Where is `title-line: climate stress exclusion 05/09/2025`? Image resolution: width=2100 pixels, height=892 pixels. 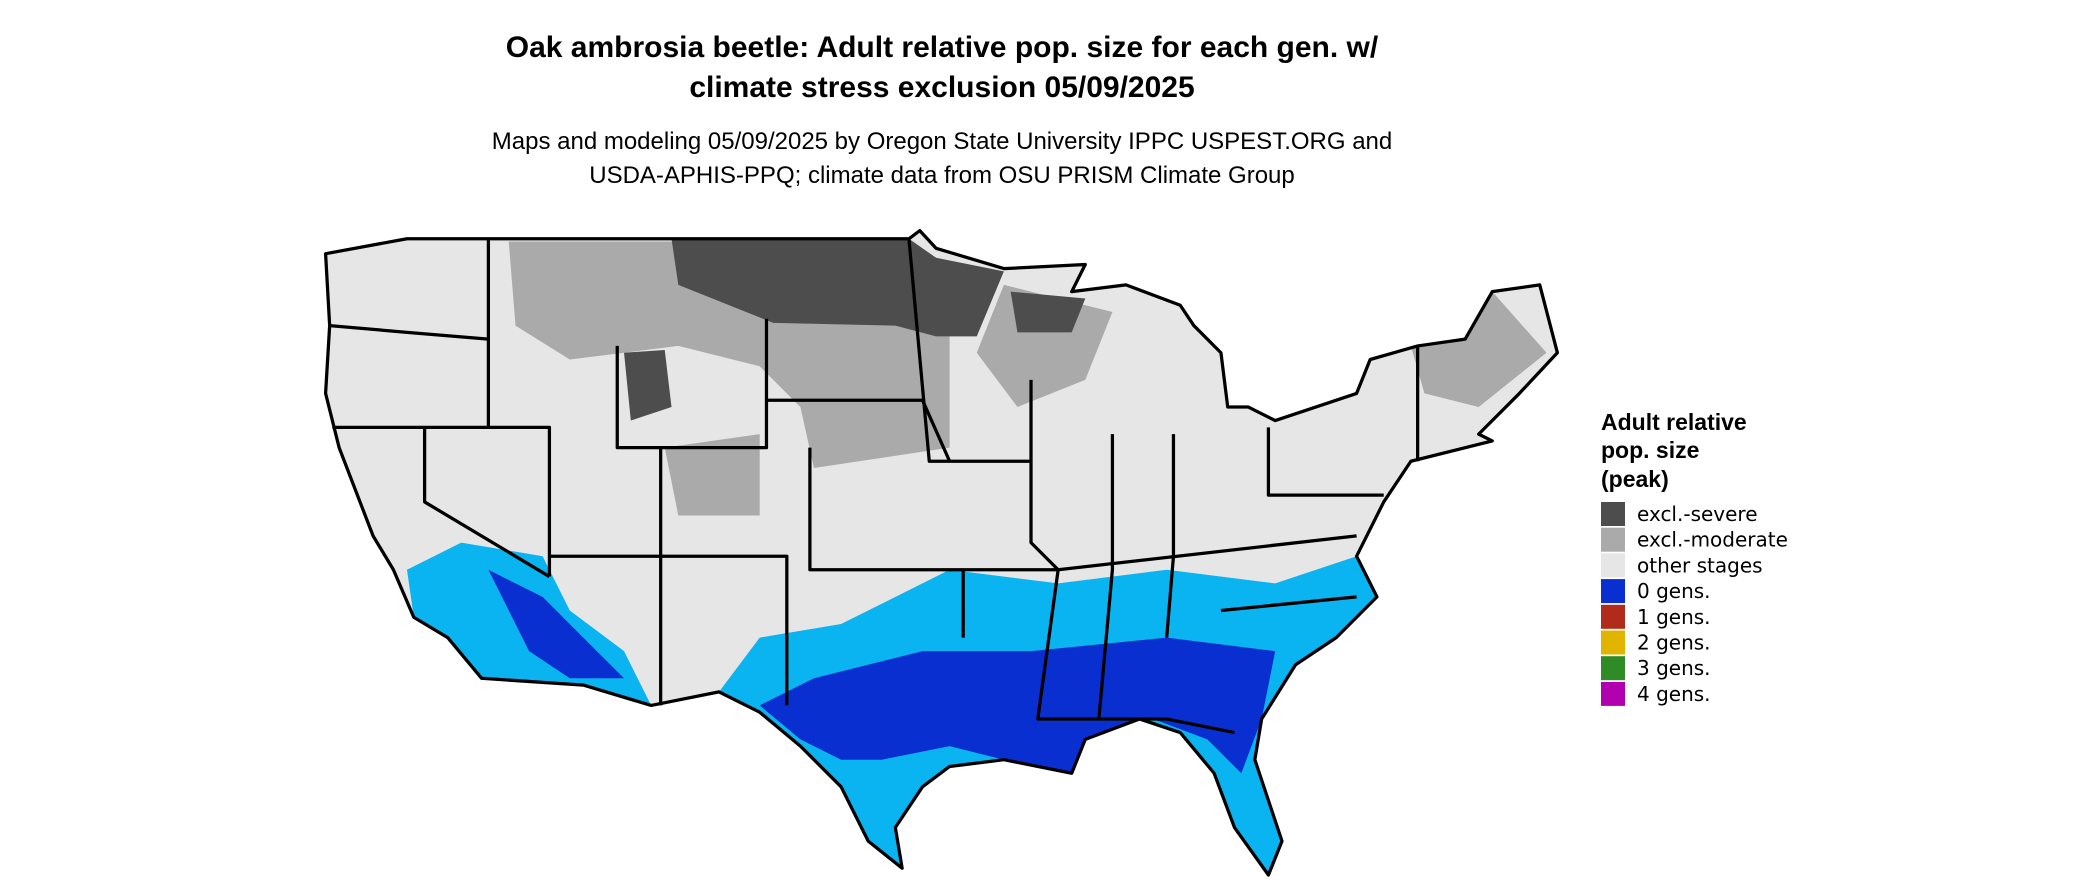
title-line: climate stress exclusion 05/09/2025 is located at coordinates (941, 87).